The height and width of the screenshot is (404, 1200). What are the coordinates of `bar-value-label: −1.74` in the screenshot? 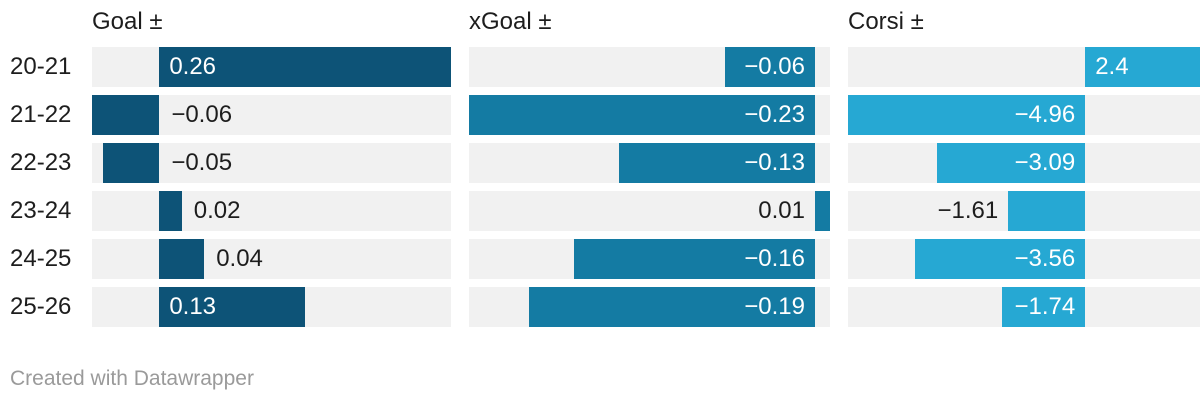 It's located at (1045, 306).